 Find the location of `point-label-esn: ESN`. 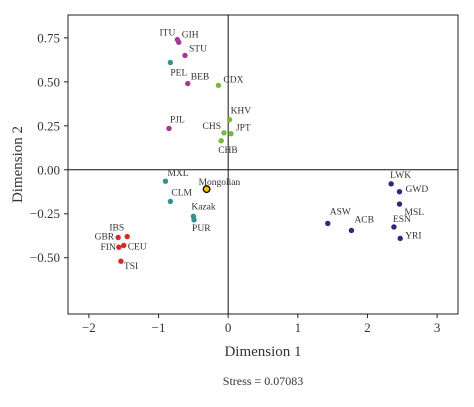

point-label-esn: ESN is located at coordinates (402, 220).